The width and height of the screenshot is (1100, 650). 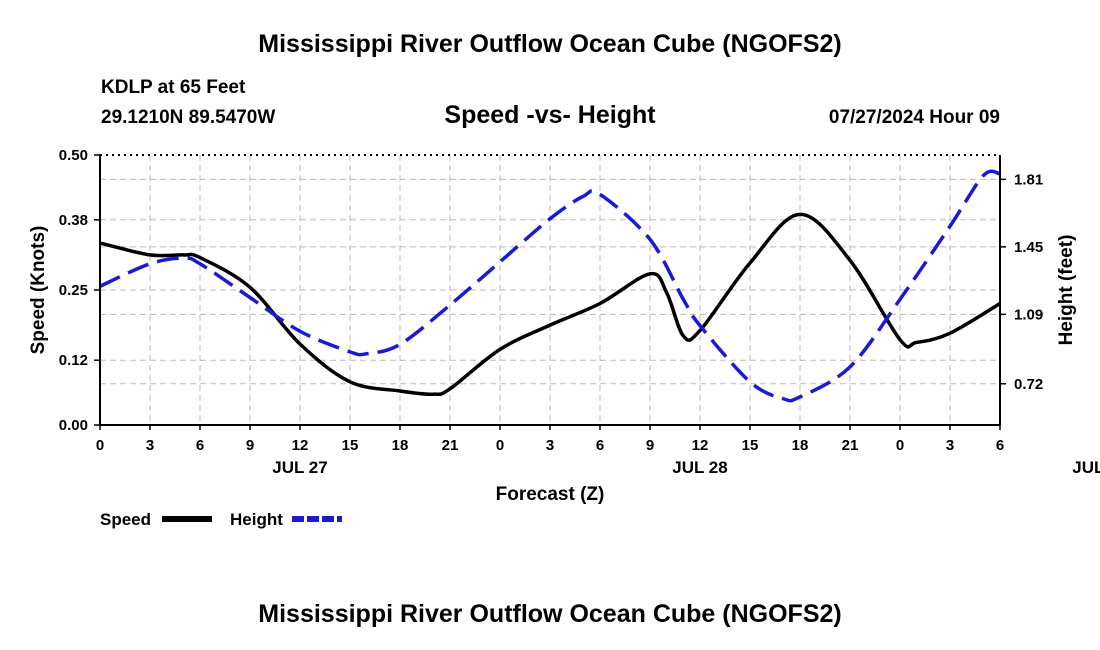 I want to click on date-label: JUL 27, so click(x=299, y=467).